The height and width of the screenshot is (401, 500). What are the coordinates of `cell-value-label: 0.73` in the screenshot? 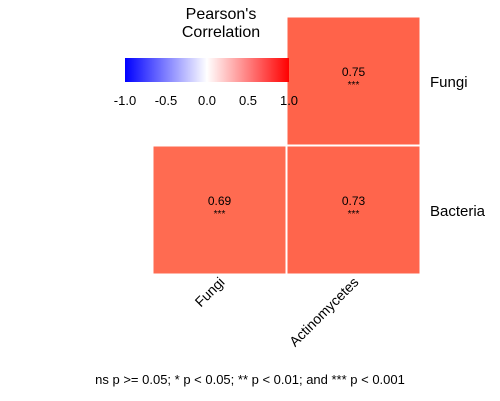 It's located at (354, 201).